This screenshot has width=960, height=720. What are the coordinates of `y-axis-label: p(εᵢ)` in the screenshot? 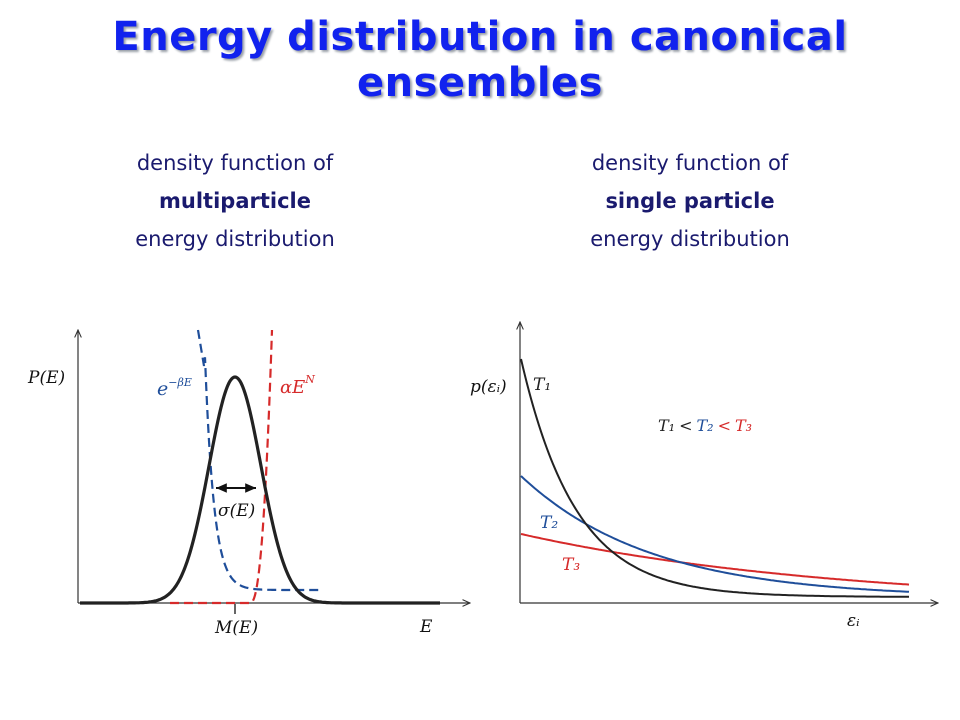 It's located at (488, 387).